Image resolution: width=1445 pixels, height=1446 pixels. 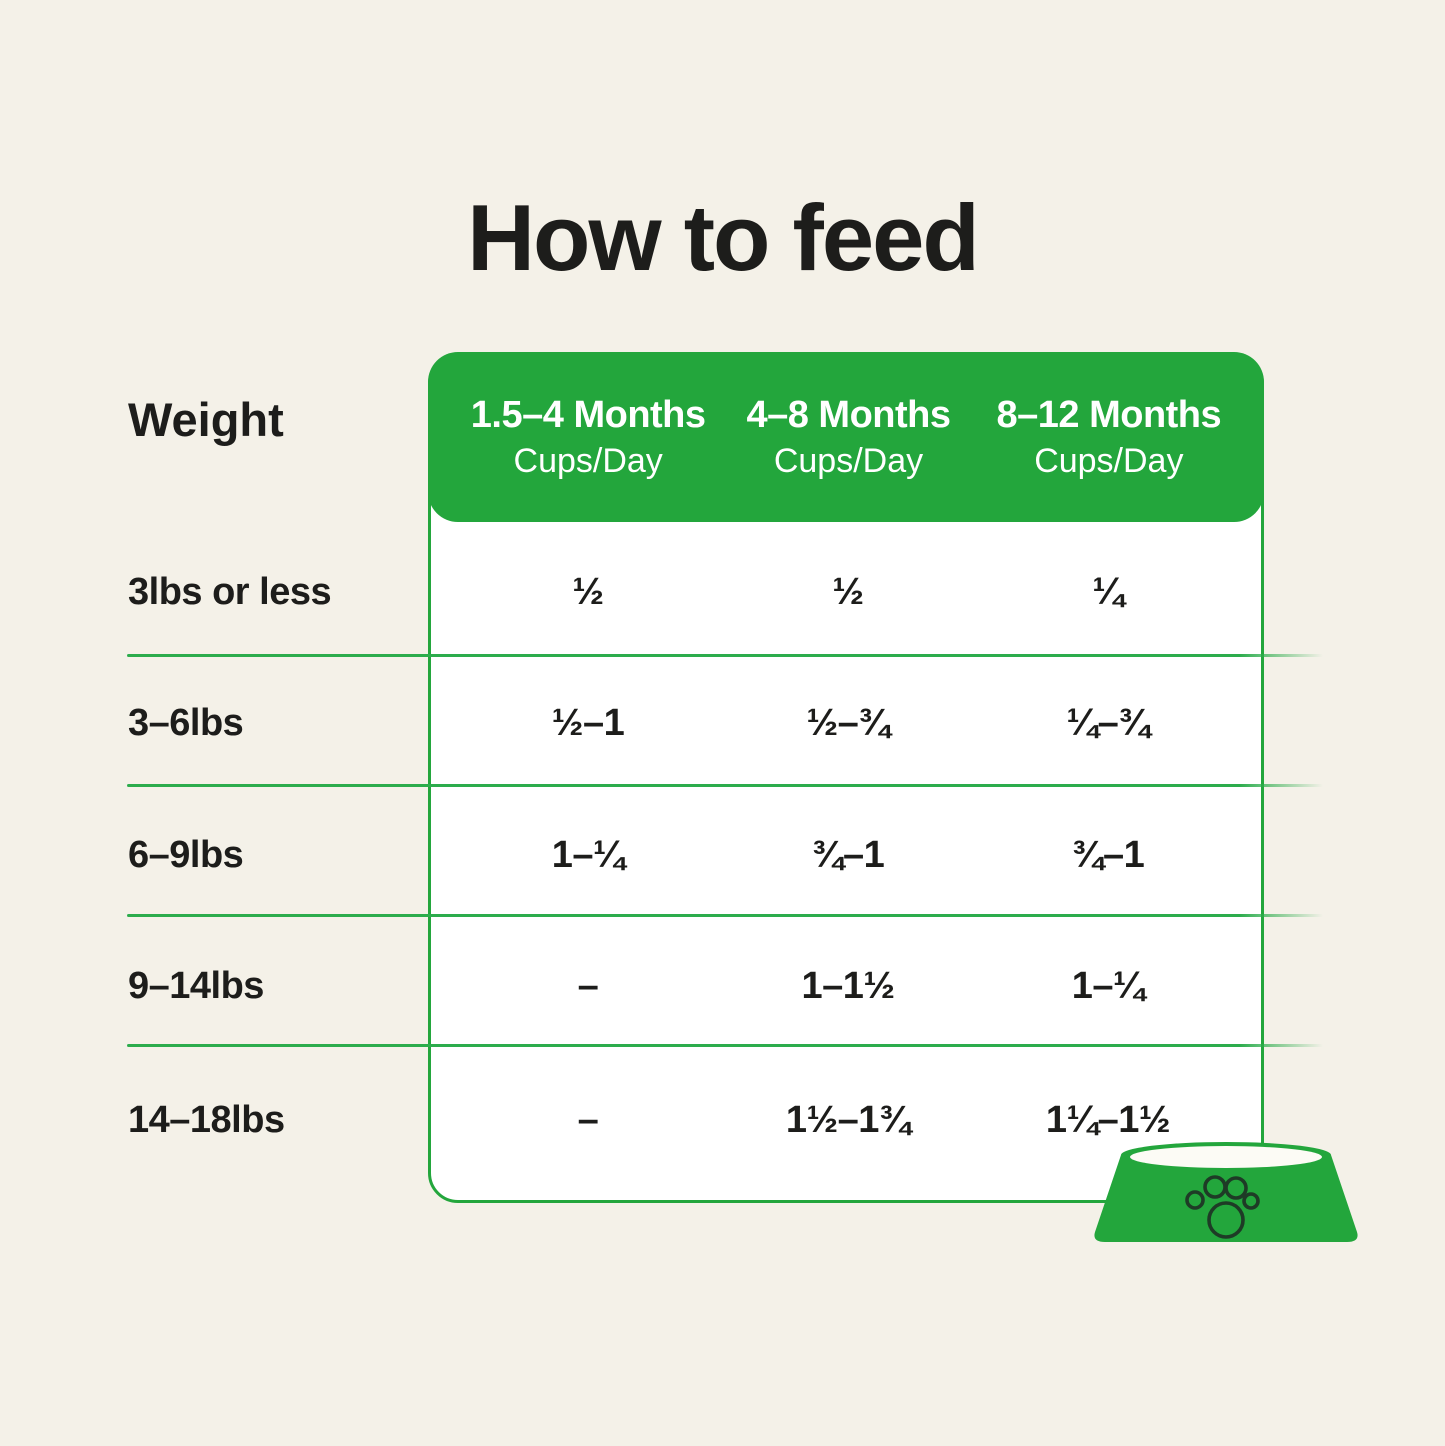 What do you see at coordinates (206, 1120) in the screenshot?
I see `row-label-14-18lbs: 14–18lbs` at bounding box center [206, 1120].